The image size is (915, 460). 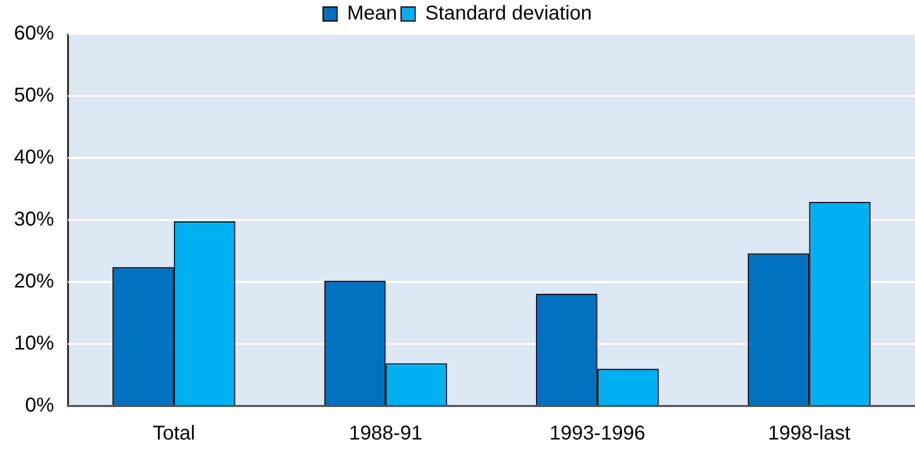 What do you see at coordinates (508, 13) in the screenshot?
I see `legend-label: Standard deviation` at bounding box center [508, 13].